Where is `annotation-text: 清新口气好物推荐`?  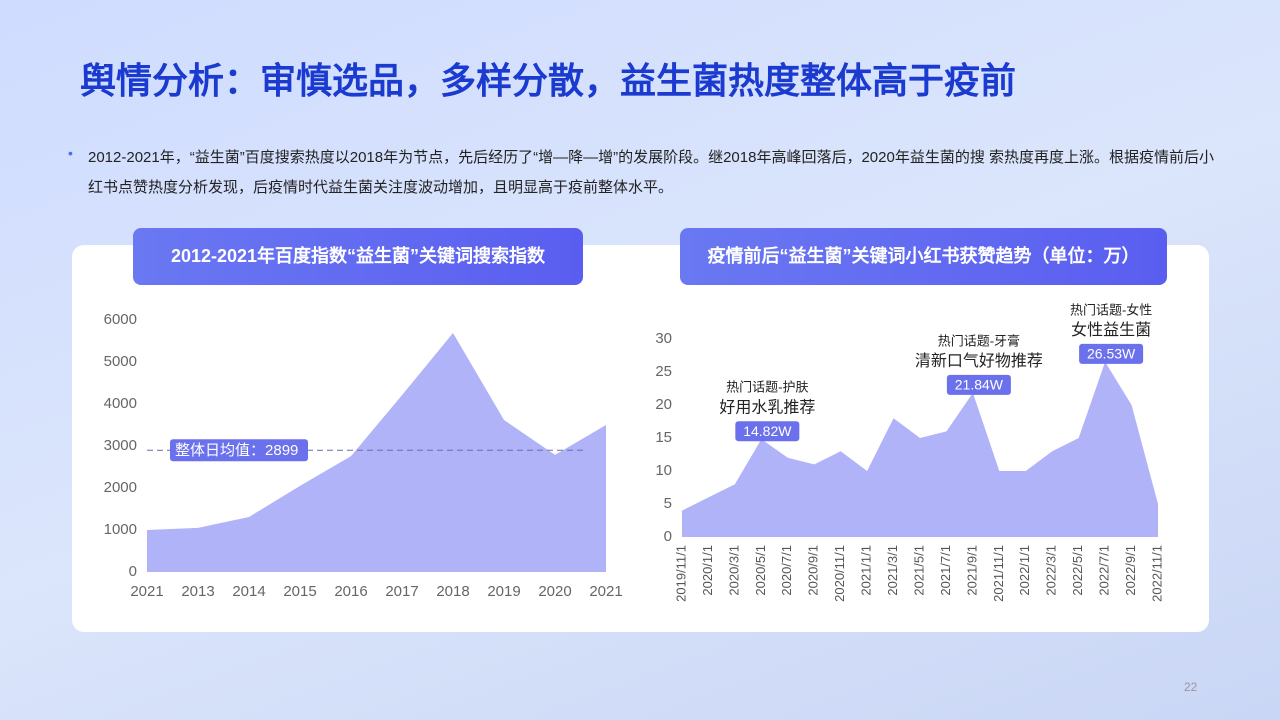
annotation-text: 清新口气好物推荐 is located at coordinates (979, 361).